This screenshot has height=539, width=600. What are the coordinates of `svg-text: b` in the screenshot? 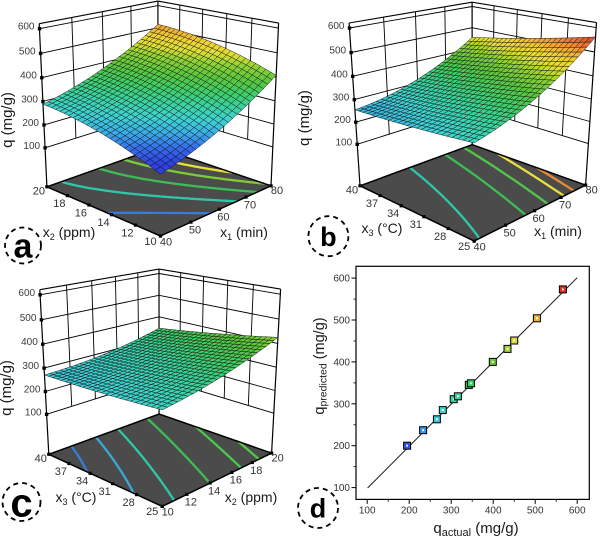 It's located at (328, 237).